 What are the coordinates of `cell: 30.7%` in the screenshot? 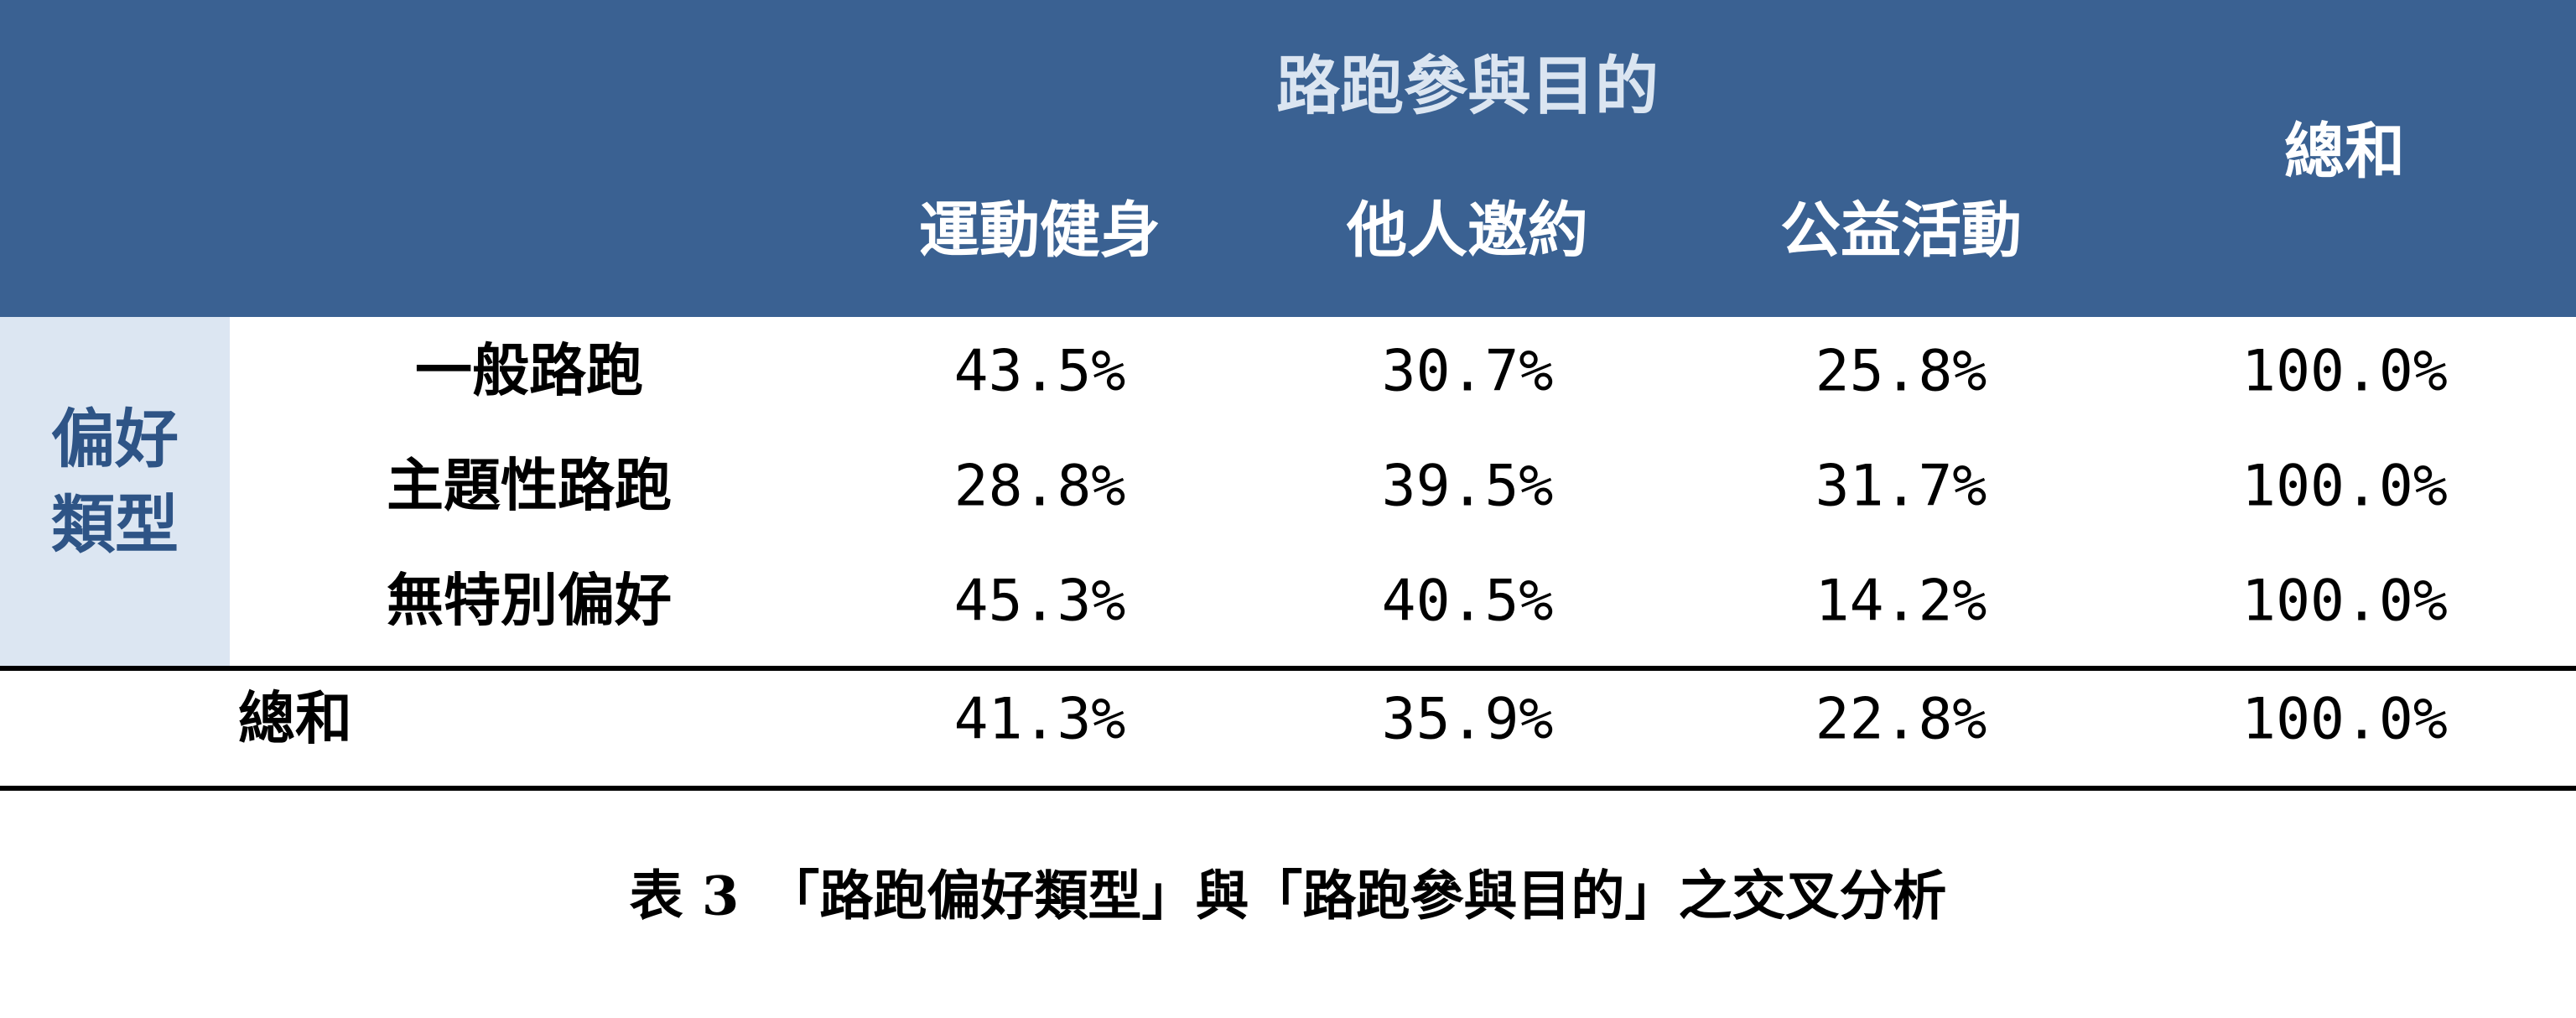 It's located at (1468, 372).